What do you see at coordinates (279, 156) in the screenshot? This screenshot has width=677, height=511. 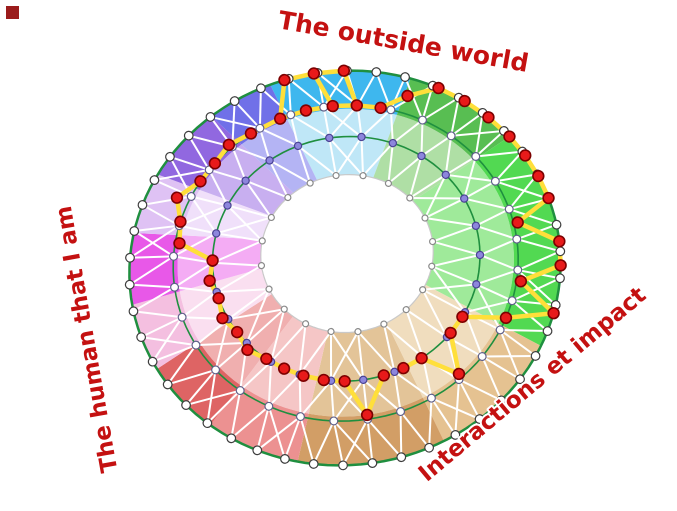 I see `sector-inner-band` at bounding box center [279, 156].